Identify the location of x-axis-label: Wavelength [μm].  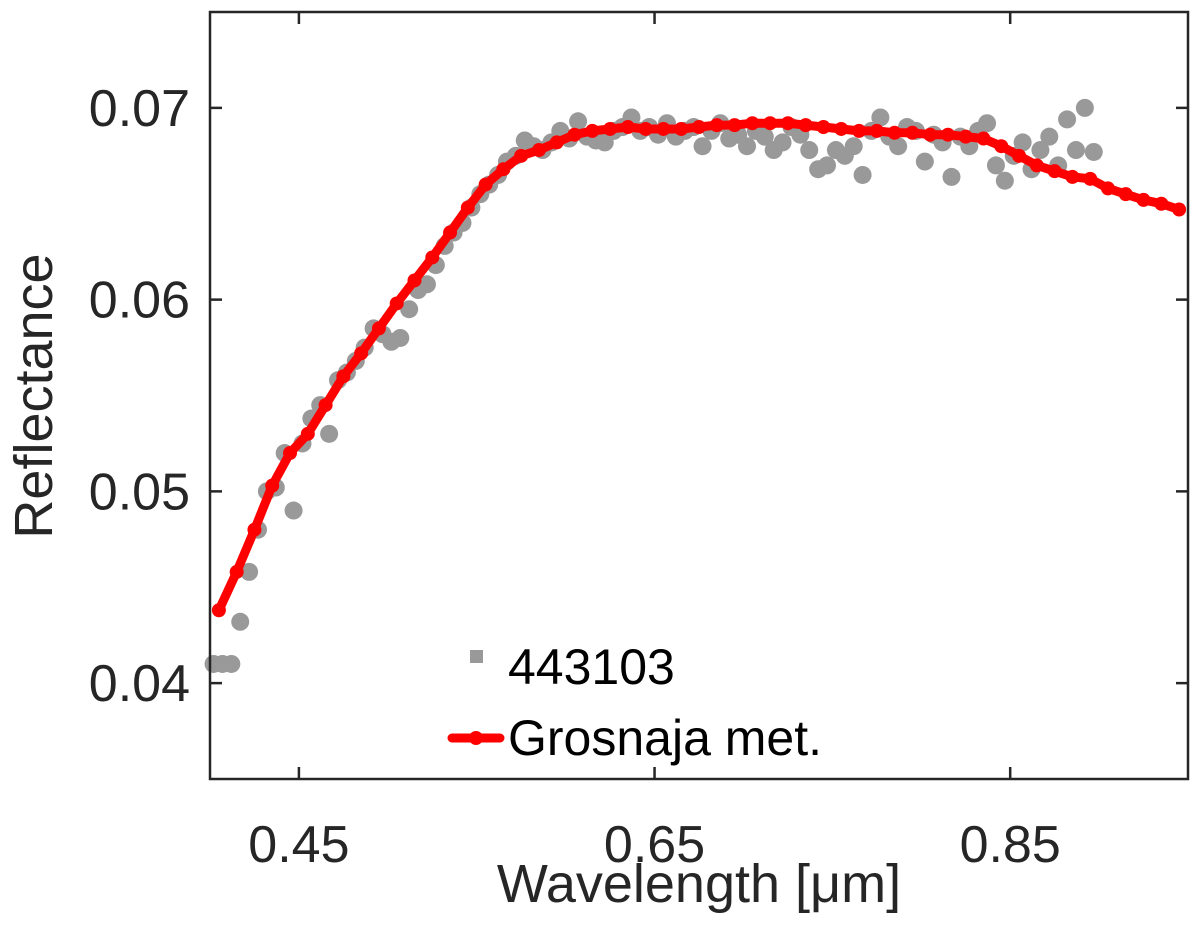
(699, 884).